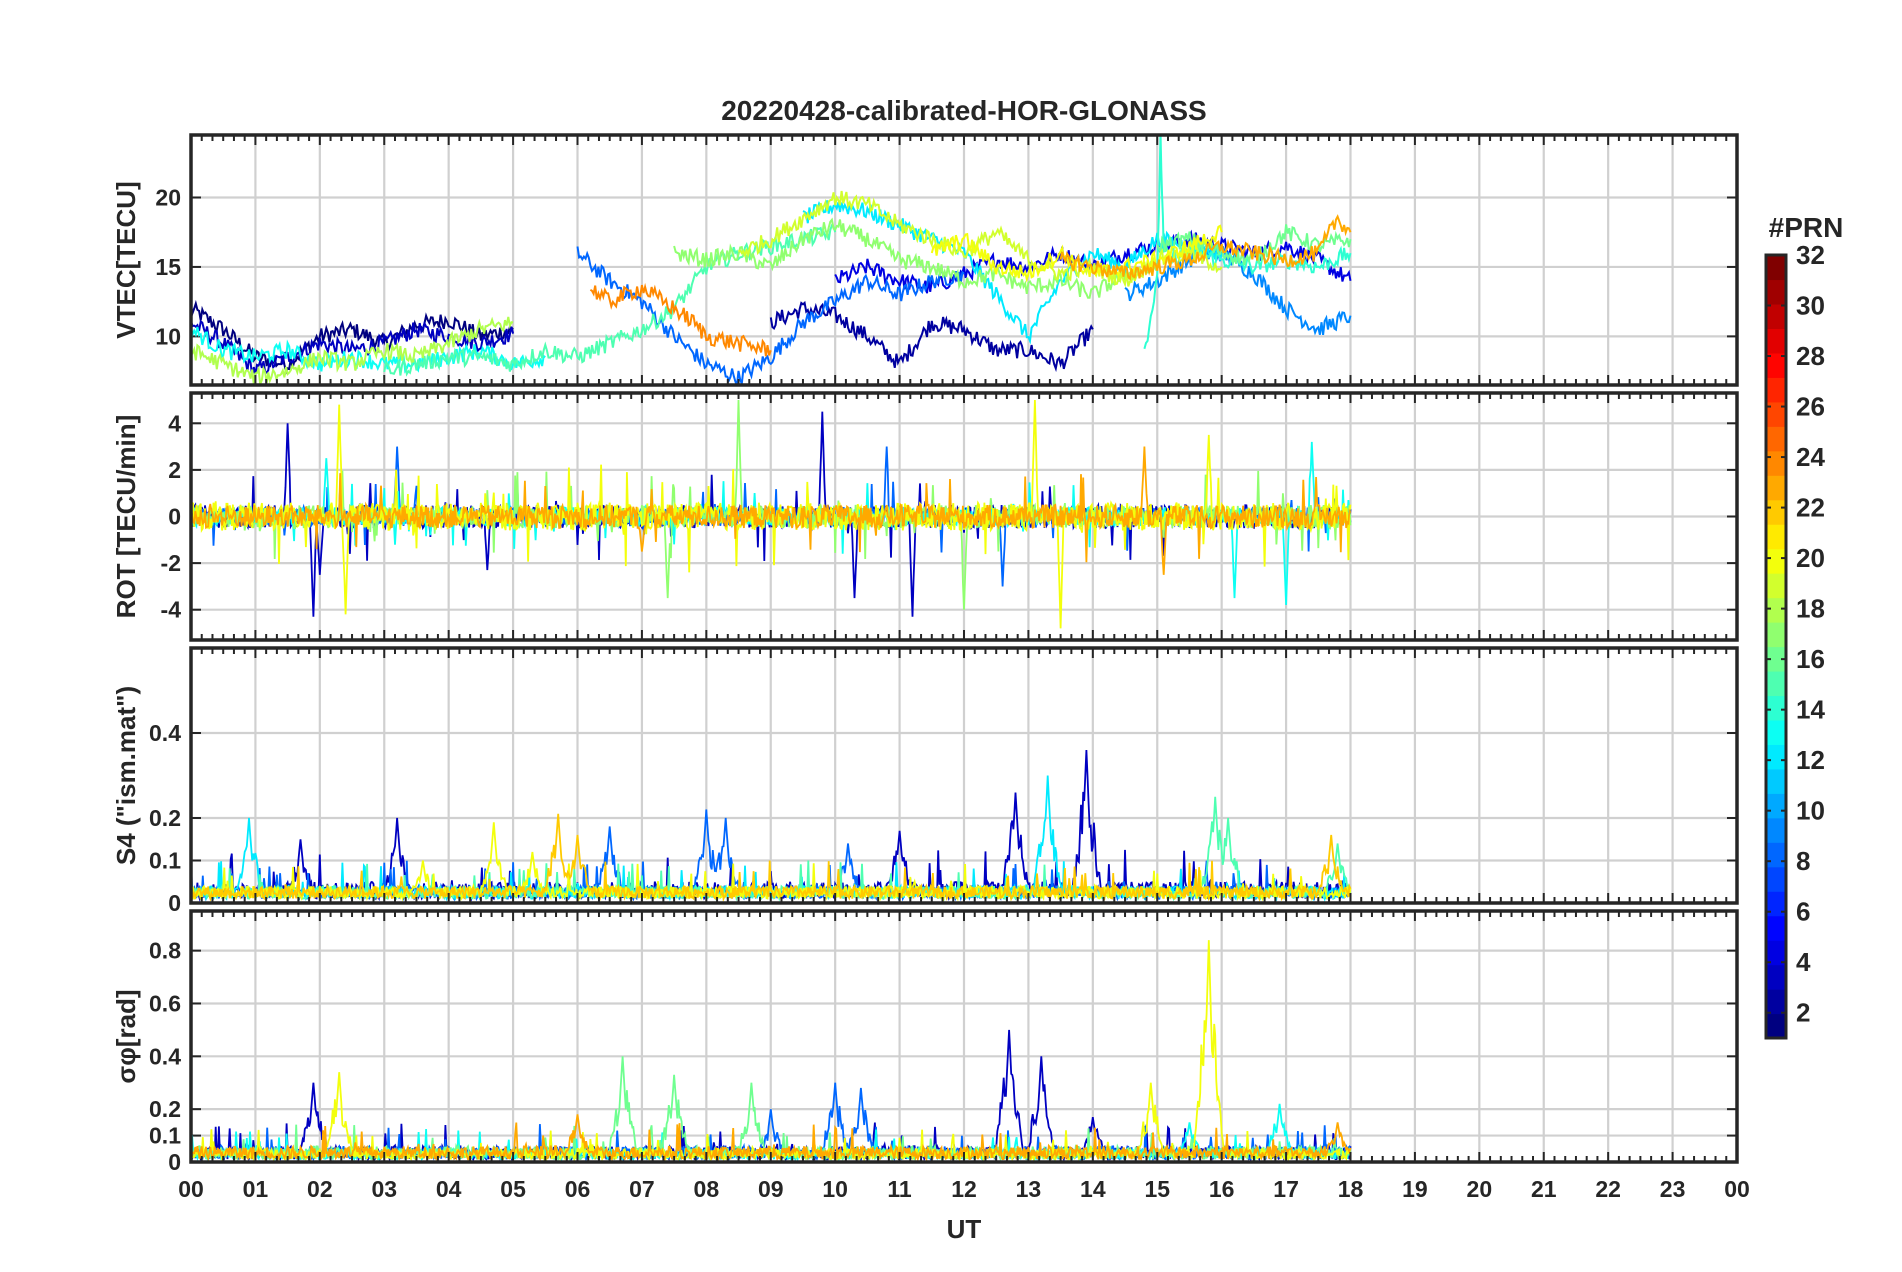  What do you see at coordinates (1806, 227) in the screenshot?
I see `colorbar-label: #PRN` at bounding box center [1806, 227].